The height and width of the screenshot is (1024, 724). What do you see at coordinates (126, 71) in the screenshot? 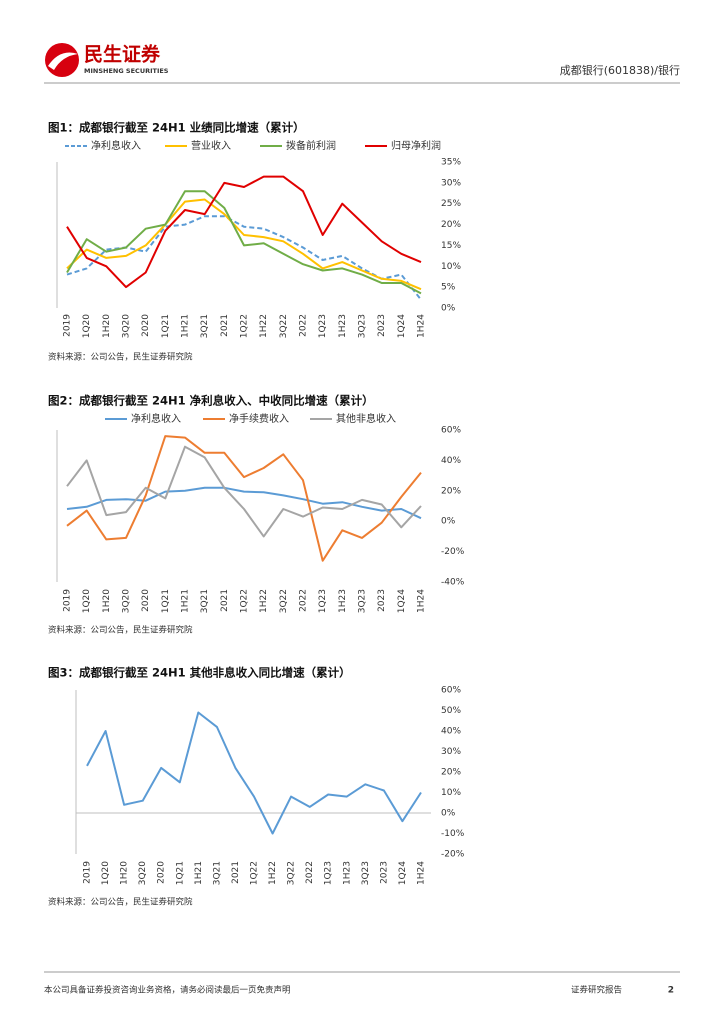
I see `logo-subtext: MINSHENG SECURITIES` at bounding box center [126, 71].